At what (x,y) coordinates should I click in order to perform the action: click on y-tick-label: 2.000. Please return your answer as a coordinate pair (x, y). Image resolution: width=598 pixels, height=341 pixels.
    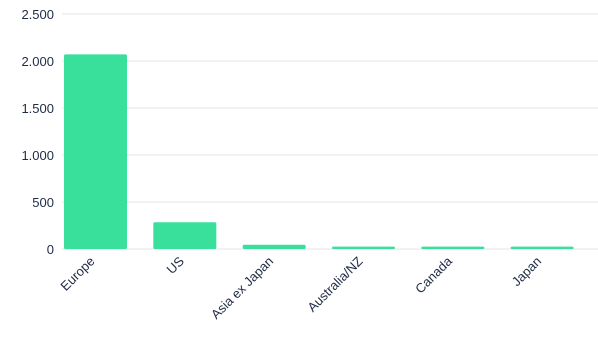
    Looking at the image, I should click on (37, 61).